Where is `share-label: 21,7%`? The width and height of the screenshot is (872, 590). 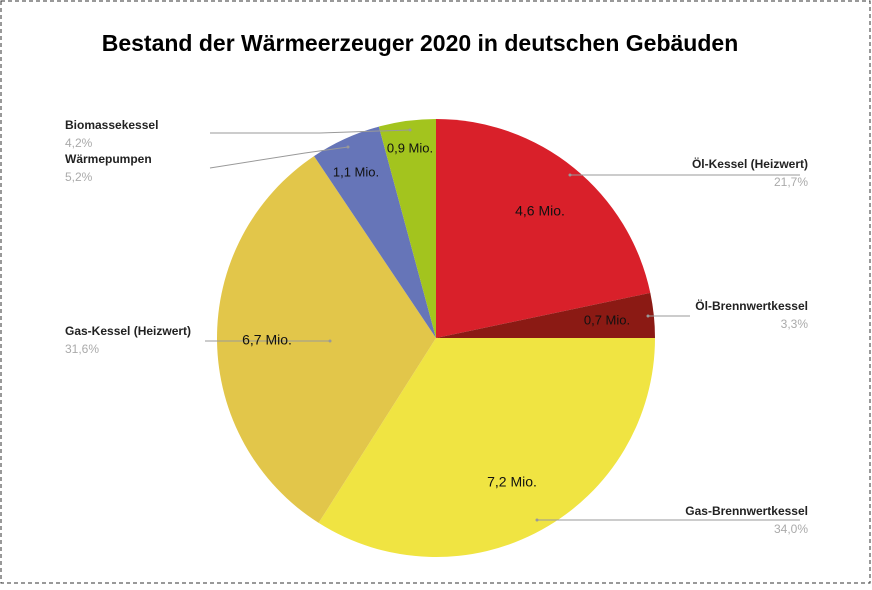
share-label: 21,7% is located at coordinates (791, 182).